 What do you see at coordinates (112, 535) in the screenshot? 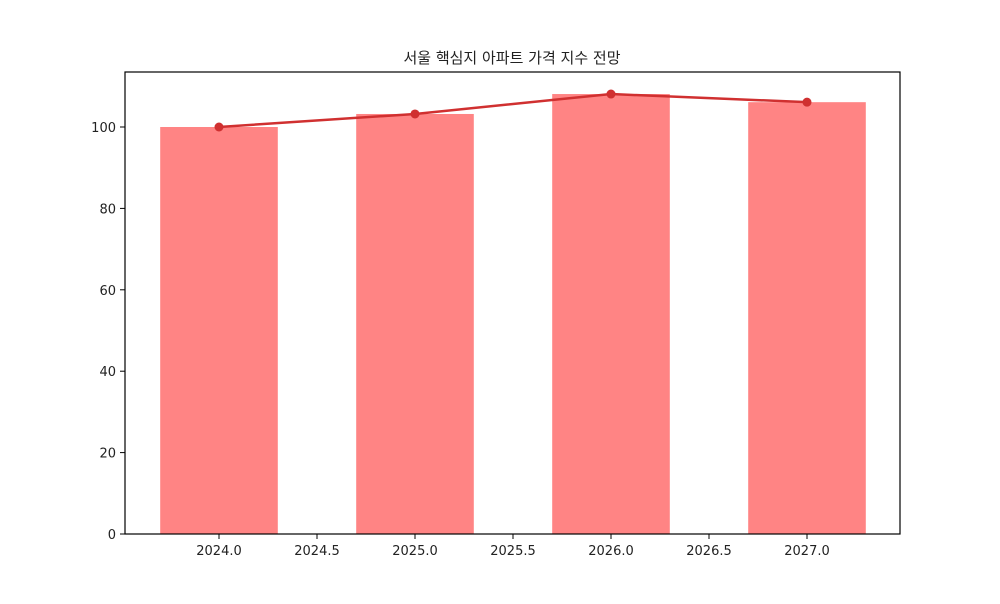
I see `y-tick-label: 0` at bounding box center [112, 535].